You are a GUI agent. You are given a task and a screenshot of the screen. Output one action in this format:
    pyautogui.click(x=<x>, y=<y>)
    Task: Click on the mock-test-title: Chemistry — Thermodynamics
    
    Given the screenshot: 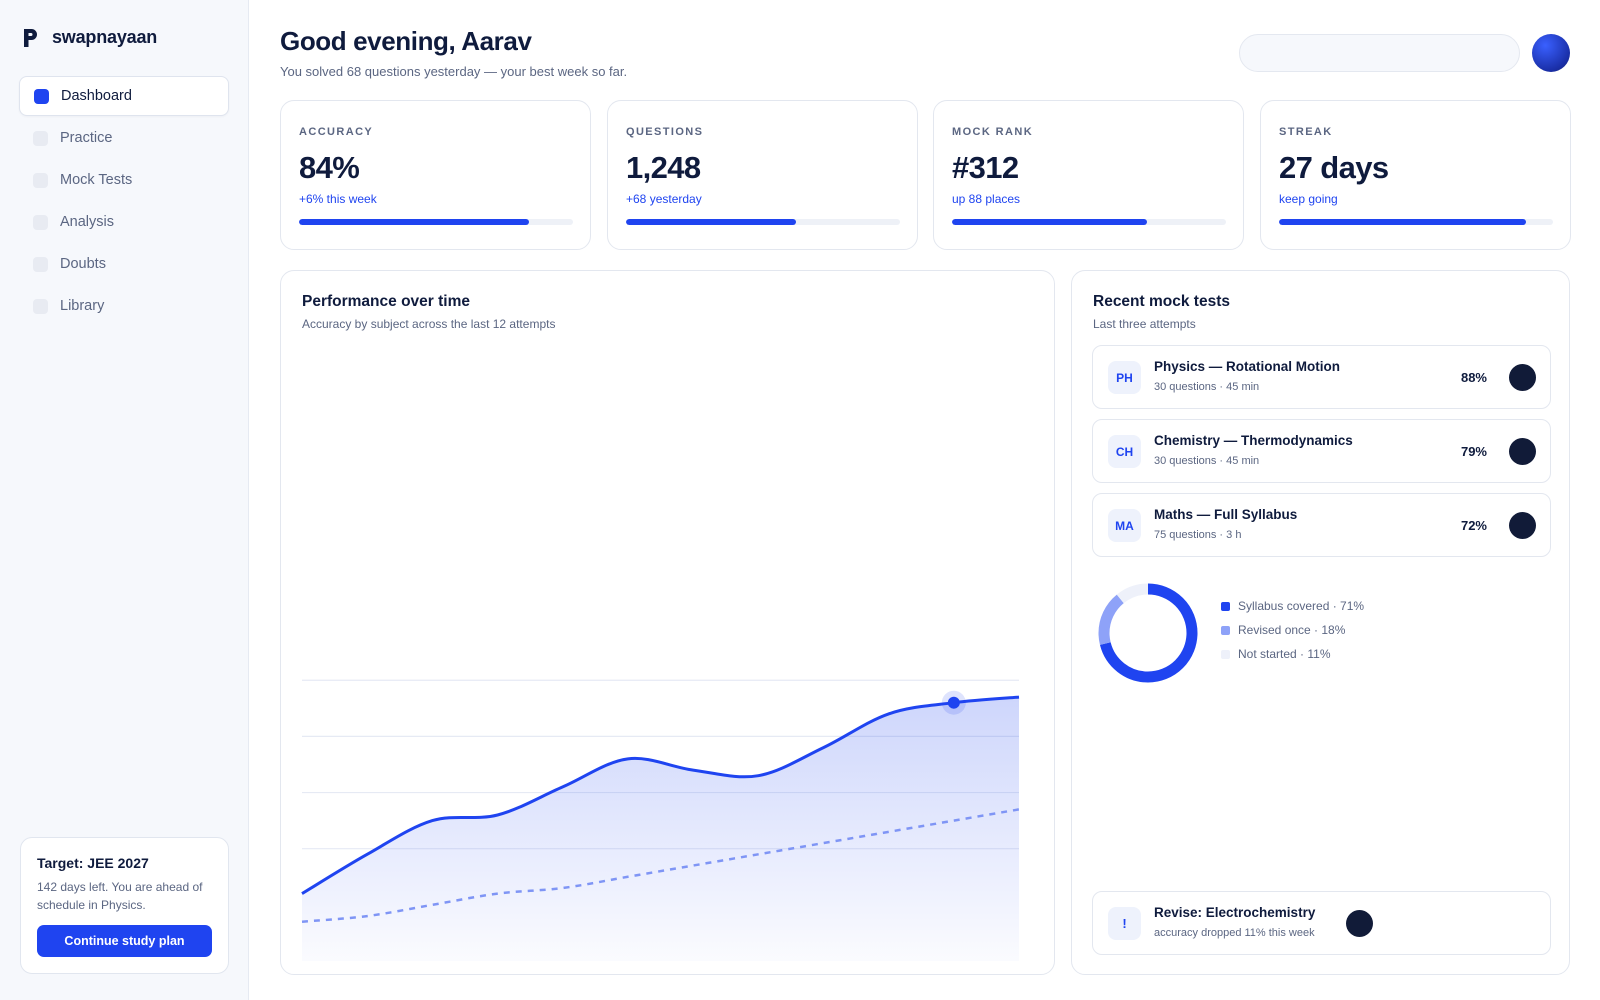 What is the action you would take?
    pyautogui.click(x=1253, y=440)
    